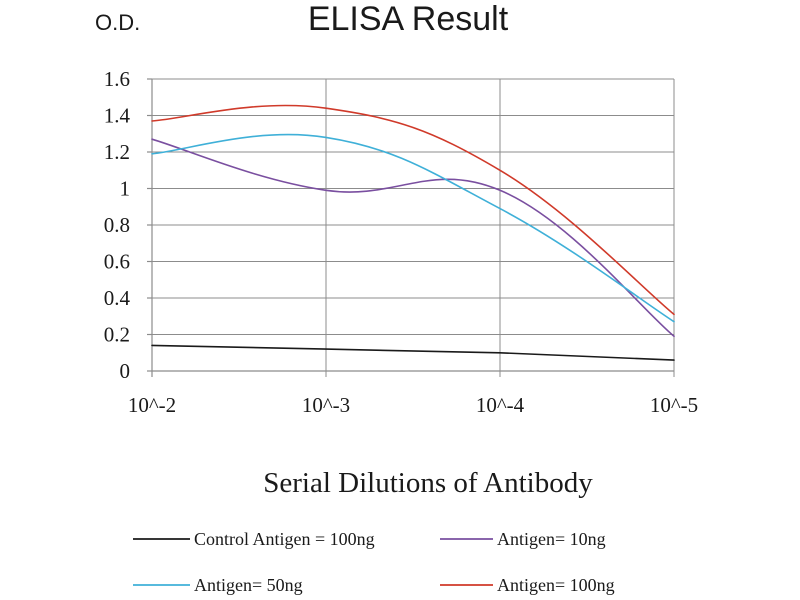 The width and height of the screenshot is (800, 600). I want to click on x-tick-label: 10^-5, so click(674, 405).